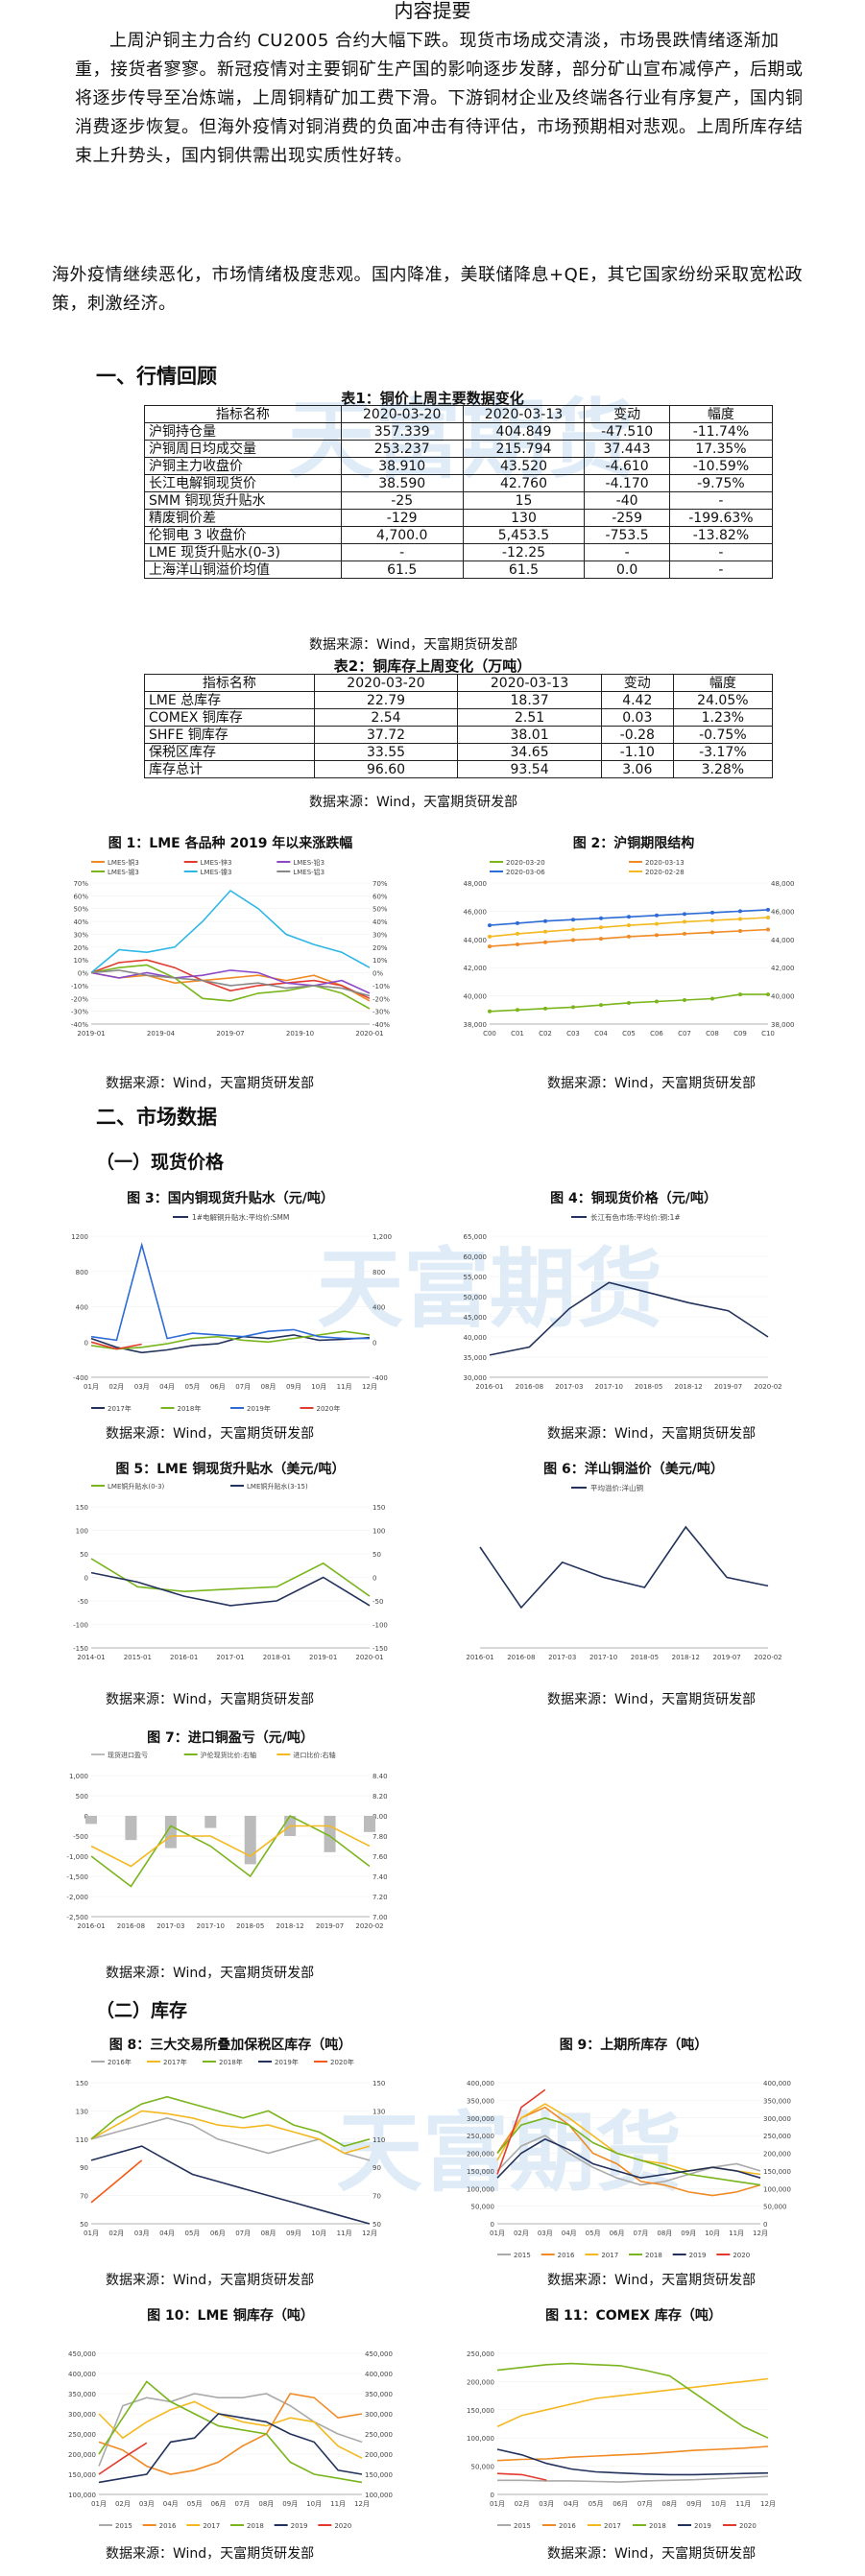 This screenshot has height=2576, width=865. I want to click on tick-label: 55,000, so click(476, 1277).